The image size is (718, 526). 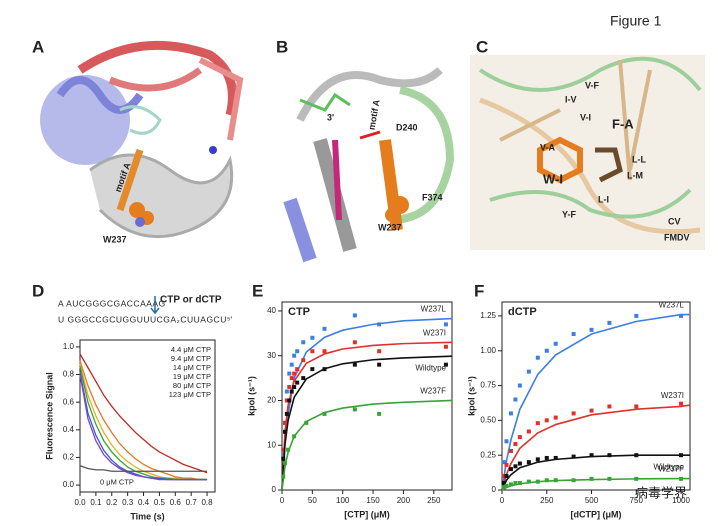 What do you see at coordinates (207, 502) in the screenshot?
I see `x-tick-label: 0.8` at bounding box center [207, 502].